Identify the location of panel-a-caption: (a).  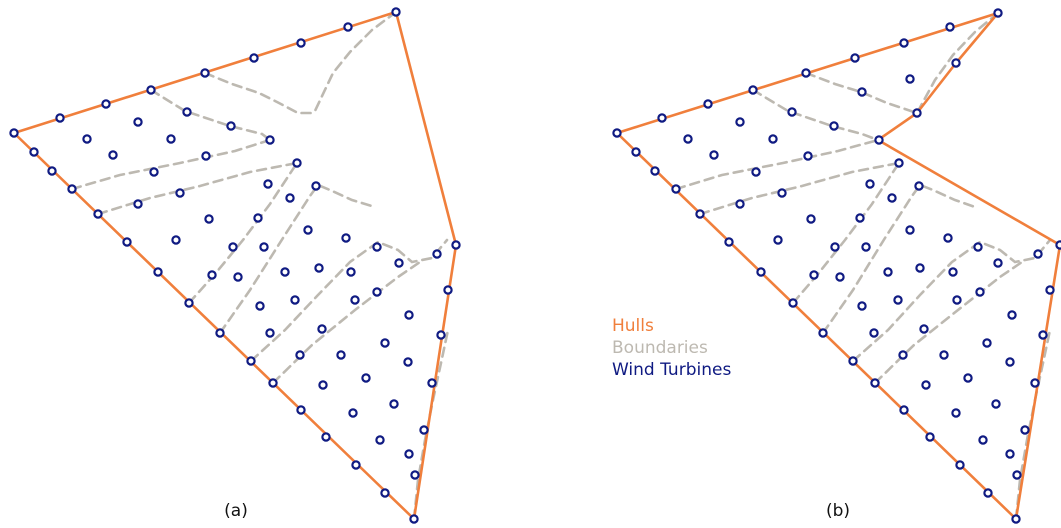
(236, 511).